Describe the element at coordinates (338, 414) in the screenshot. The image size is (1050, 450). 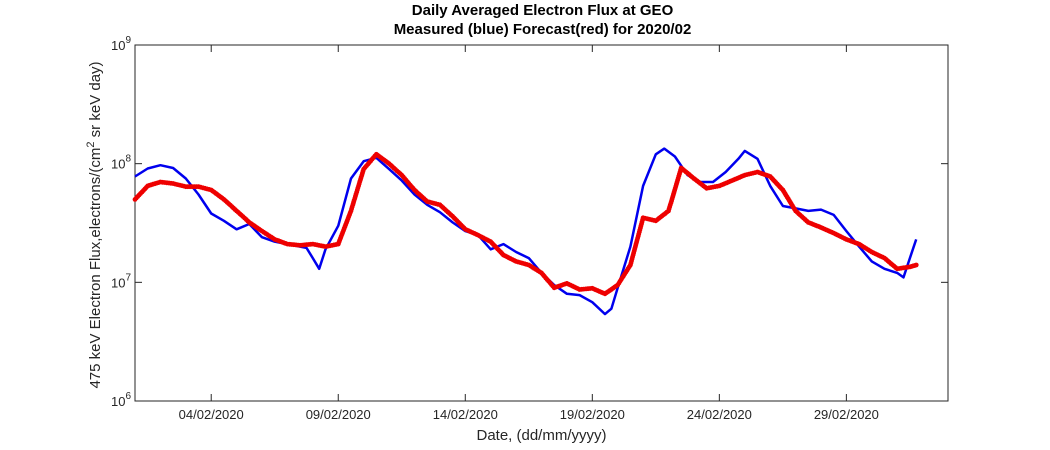
I see `x-tick-label: 09/02/2020` at that location.